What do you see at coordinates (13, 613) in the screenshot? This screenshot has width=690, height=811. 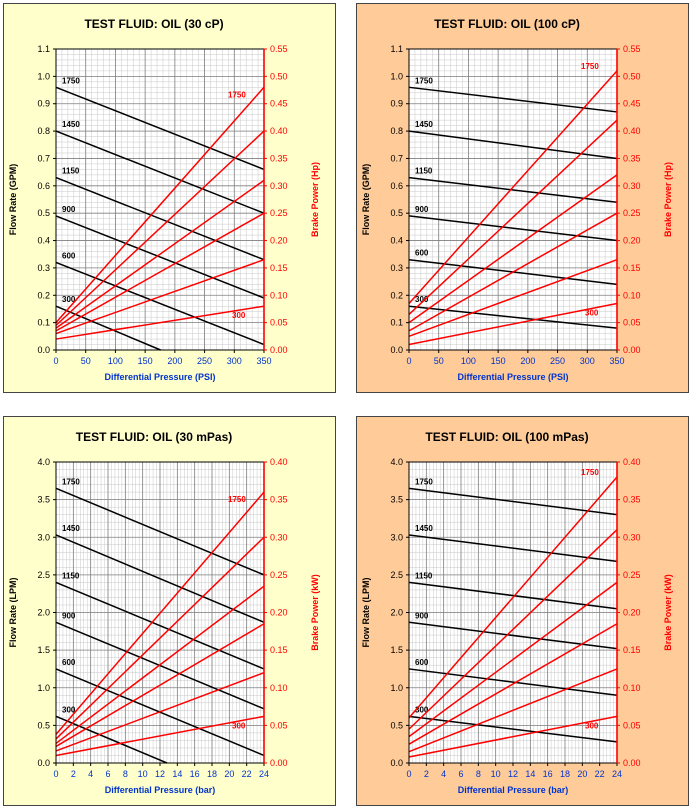 I see `y-axis-label: Flow Rate (LPM)` at bounding box center [13, 613].